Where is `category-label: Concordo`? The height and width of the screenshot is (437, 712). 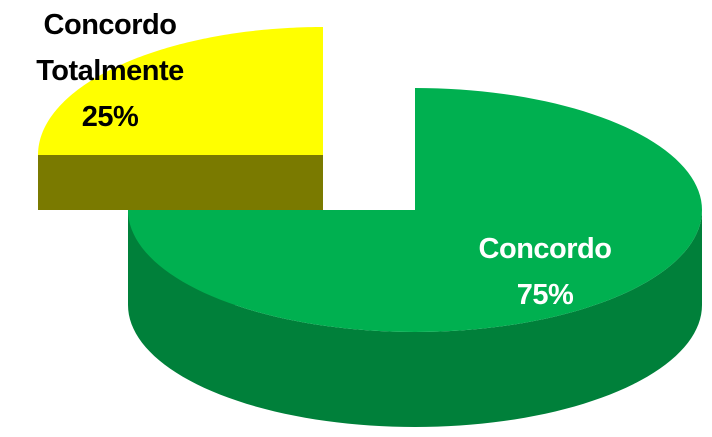 category-label: Concordo is located at coordinates (545, 249).